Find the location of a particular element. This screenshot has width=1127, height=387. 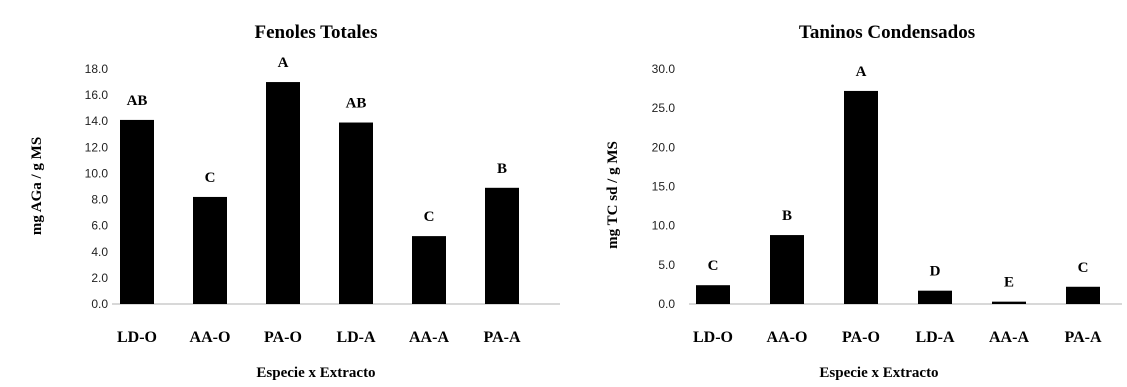

y-ticks: 0.0 5.0 10.0 15.0 20.0 25.0 30.0 is located at coordinates (664, 186).